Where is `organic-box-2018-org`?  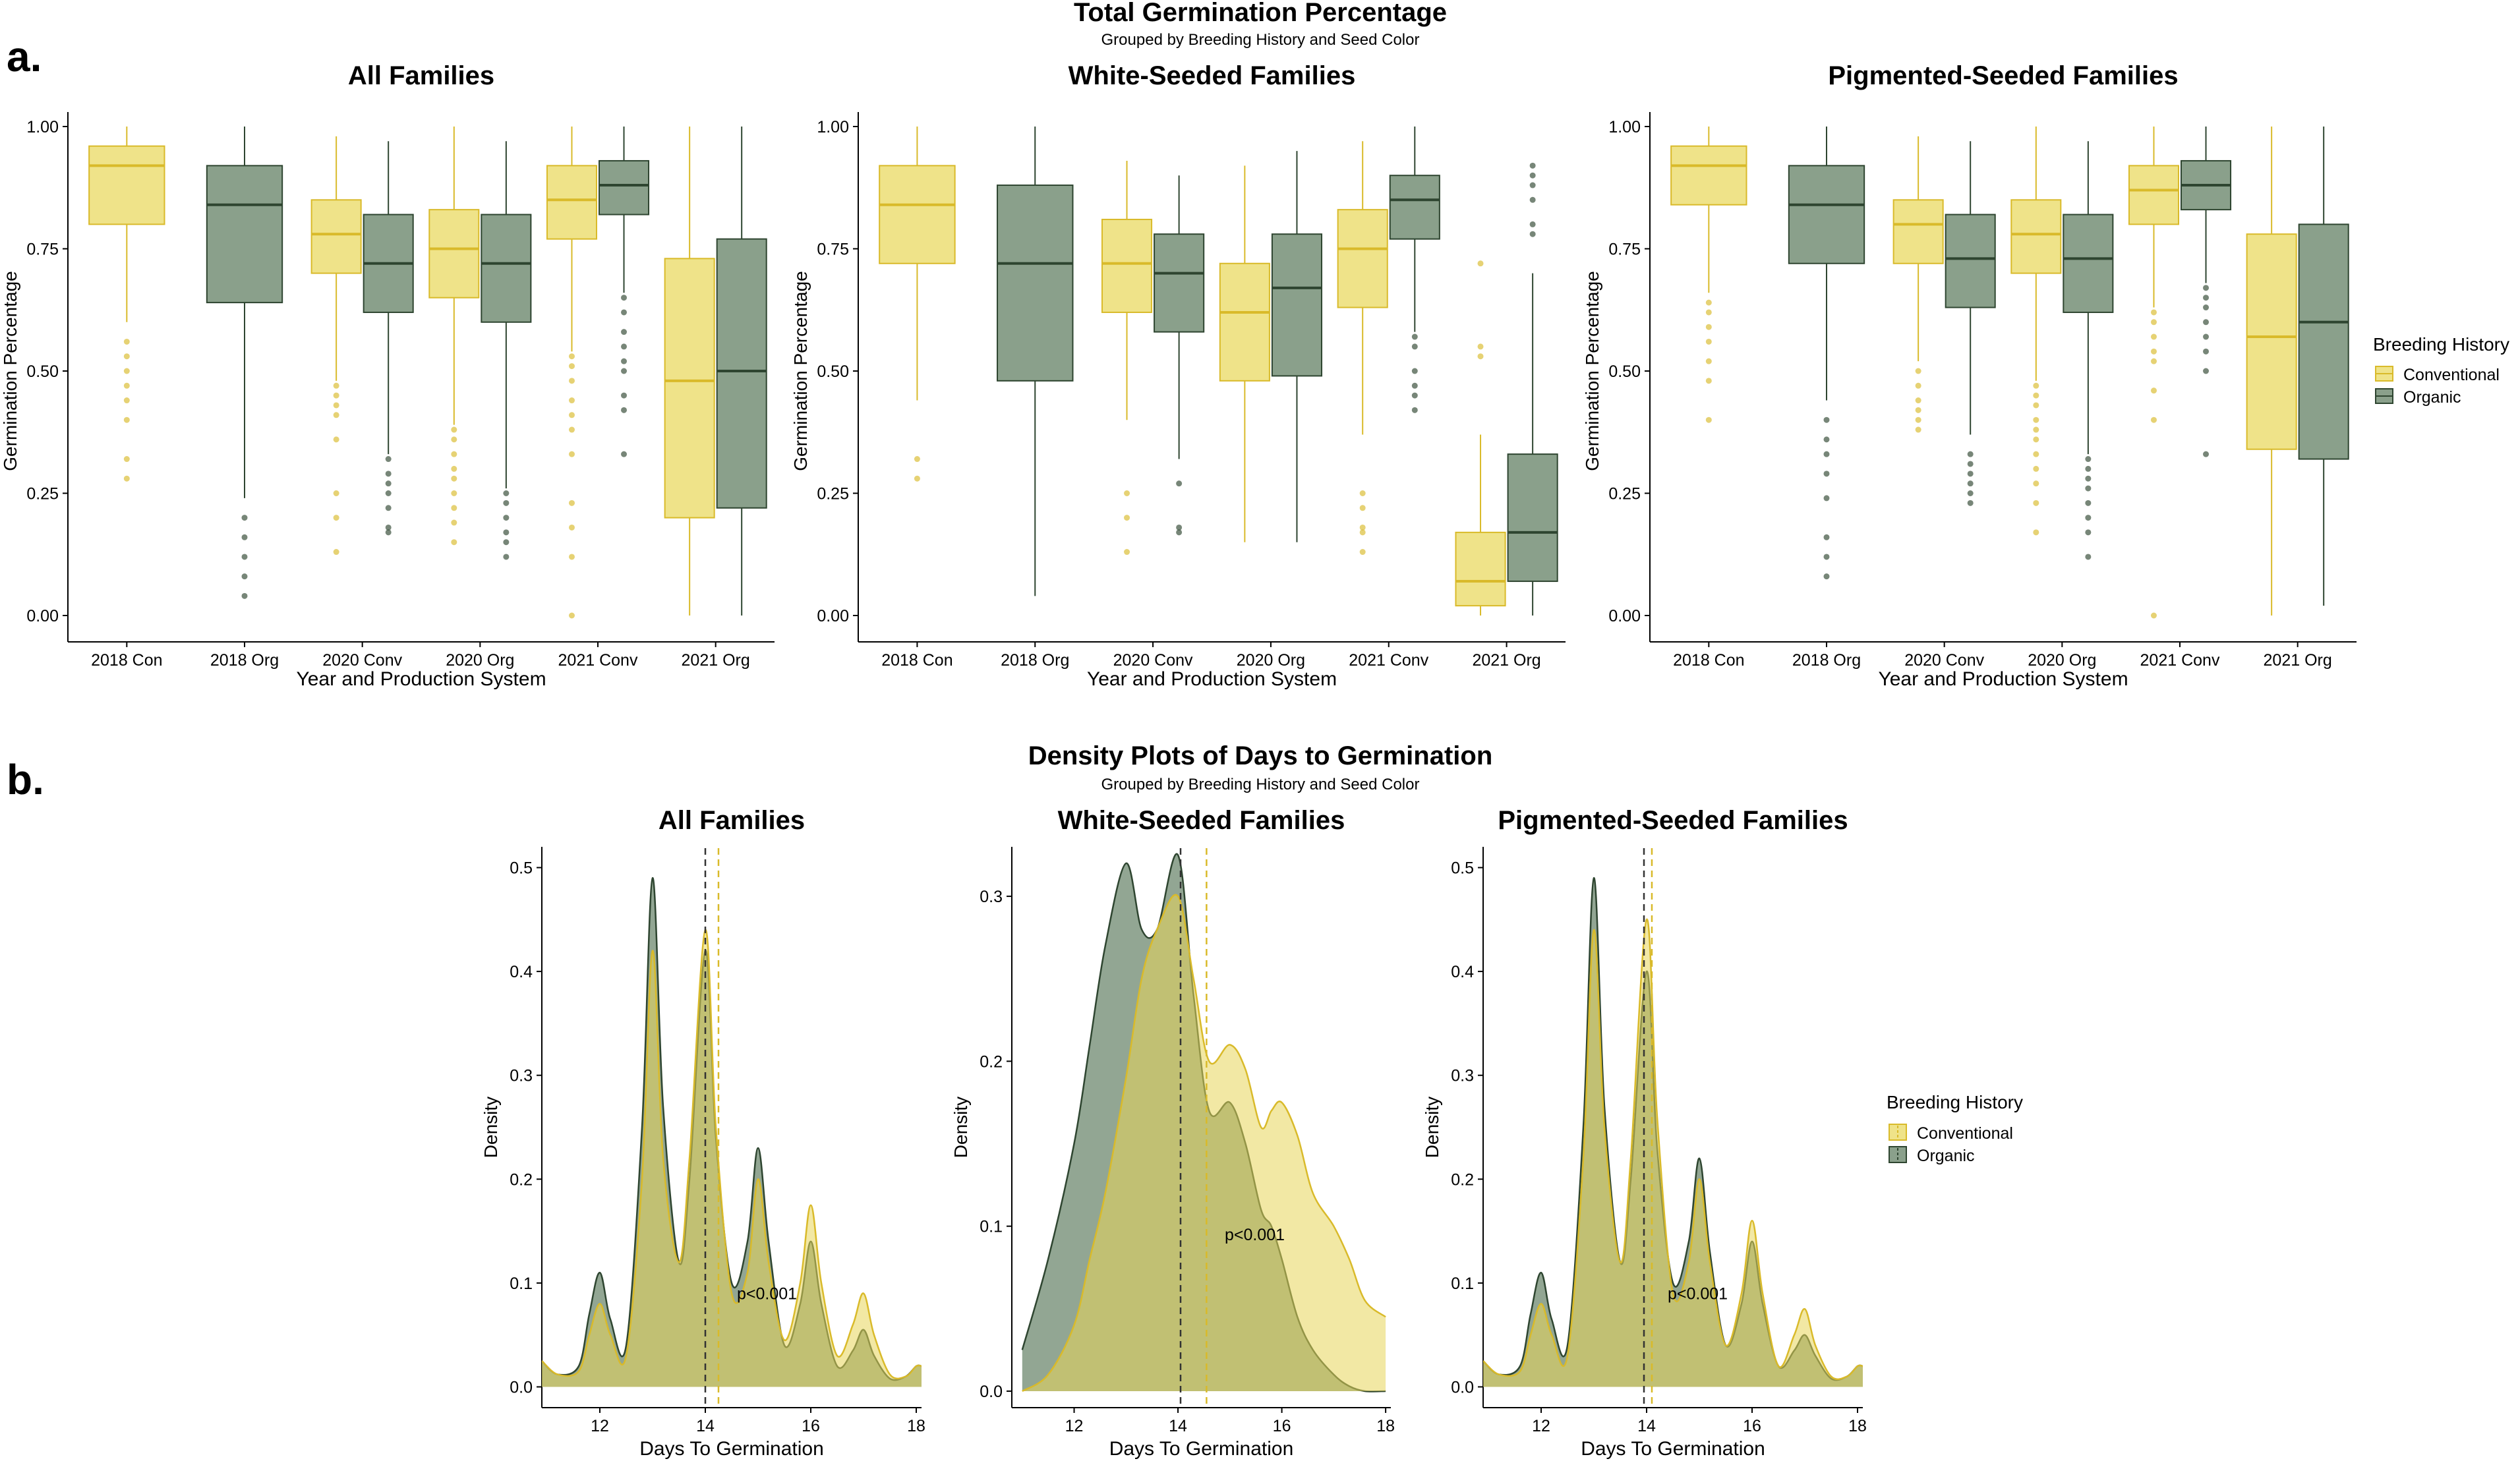 organic-box-2018-org is located at coordinates (244, 363).